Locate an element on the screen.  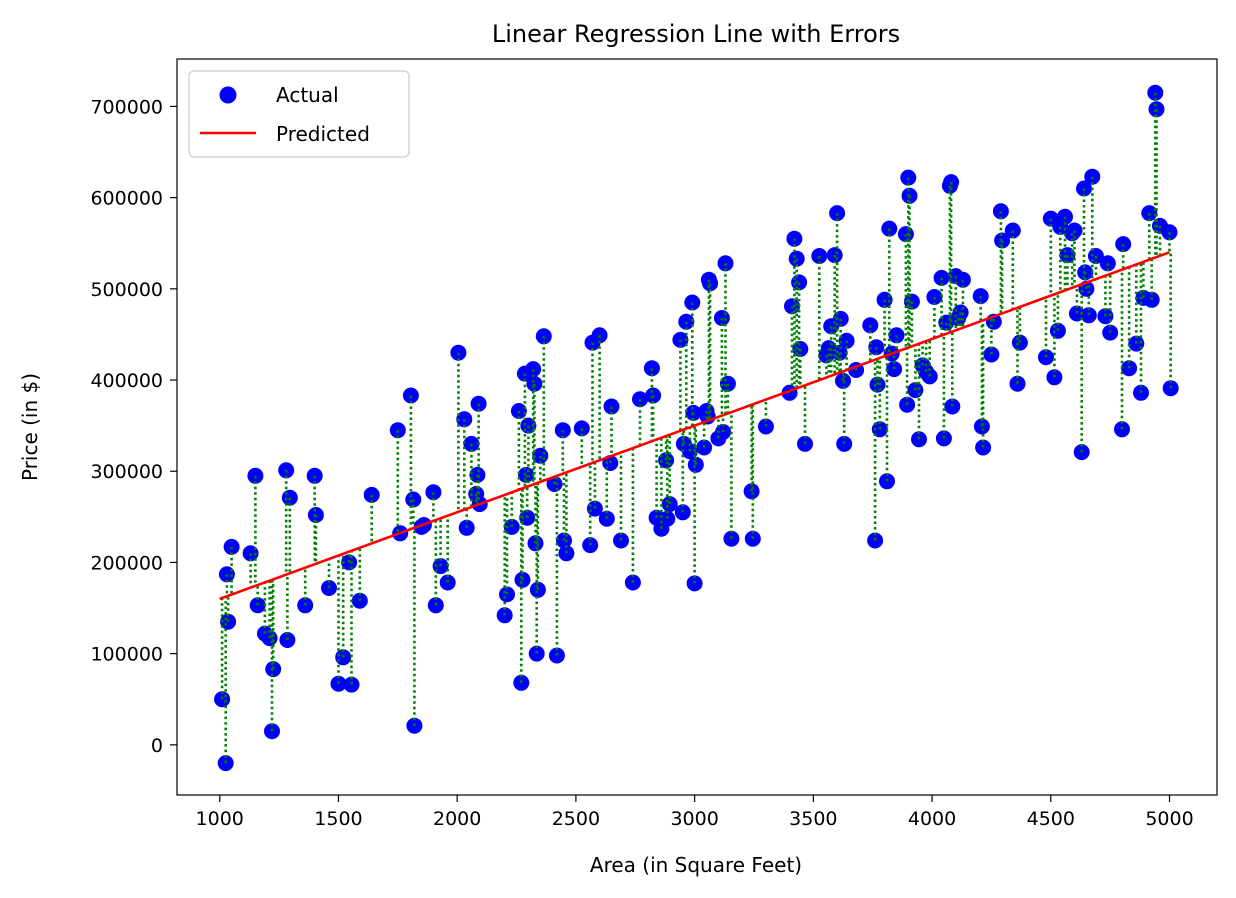
y-tick-label: 300000 is located at coordinates (126, 472).